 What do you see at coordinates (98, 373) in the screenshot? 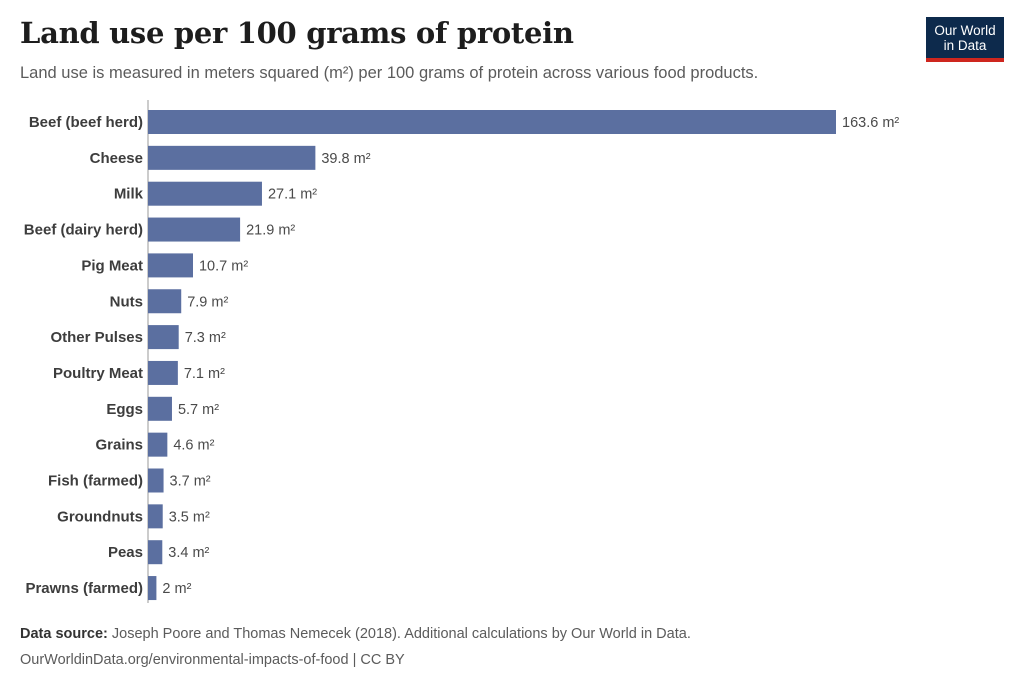
I see `category-label: Poultry Meat` at bounding box center [98, 373].